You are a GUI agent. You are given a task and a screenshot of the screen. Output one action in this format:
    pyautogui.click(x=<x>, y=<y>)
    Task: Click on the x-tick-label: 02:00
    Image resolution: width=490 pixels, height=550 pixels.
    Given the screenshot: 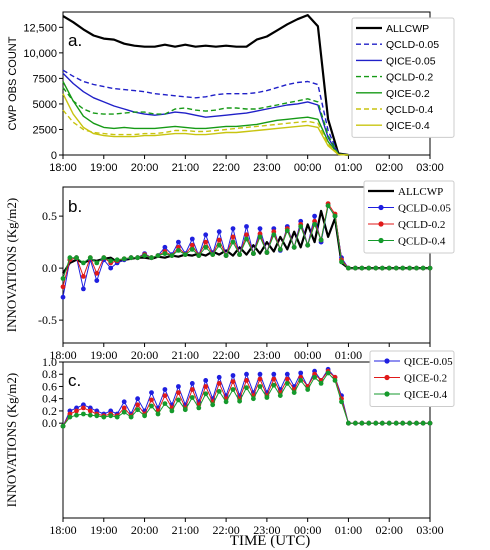 What is the action you would take?
    pyautogui.click(x=389, y=168)
    